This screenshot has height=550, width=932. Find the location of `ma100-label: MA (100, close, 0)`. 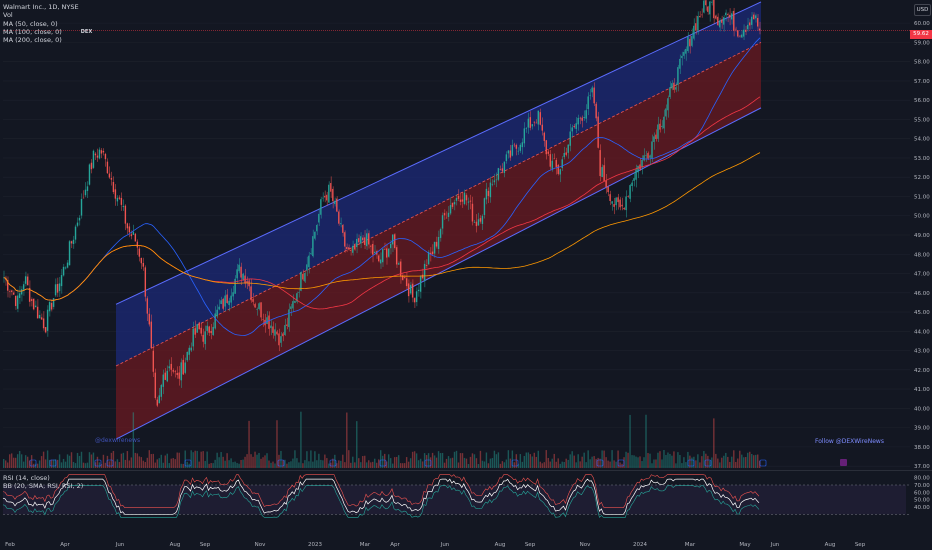

ma100-label: MA (100, close, 0) is located at coordinates (32, 31).